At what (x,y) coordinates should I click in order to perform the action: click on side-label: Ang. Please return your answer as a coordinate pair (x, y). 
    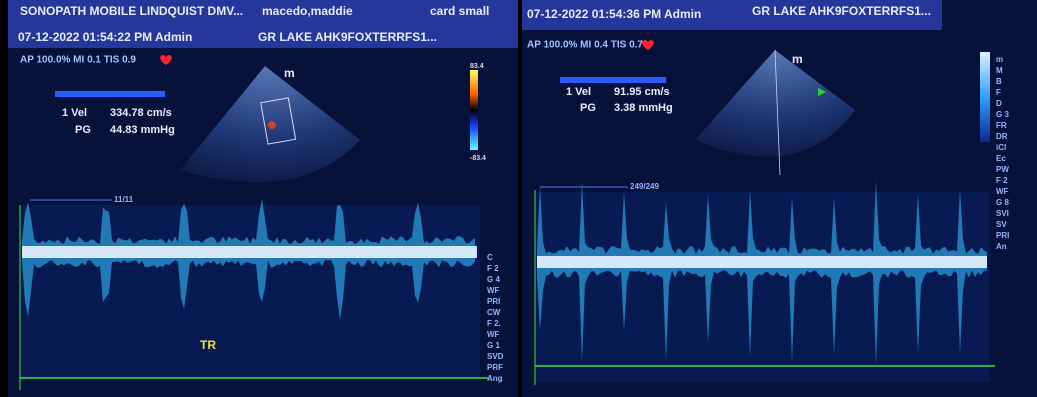
    Looking at the image, I should click on (495, 378).